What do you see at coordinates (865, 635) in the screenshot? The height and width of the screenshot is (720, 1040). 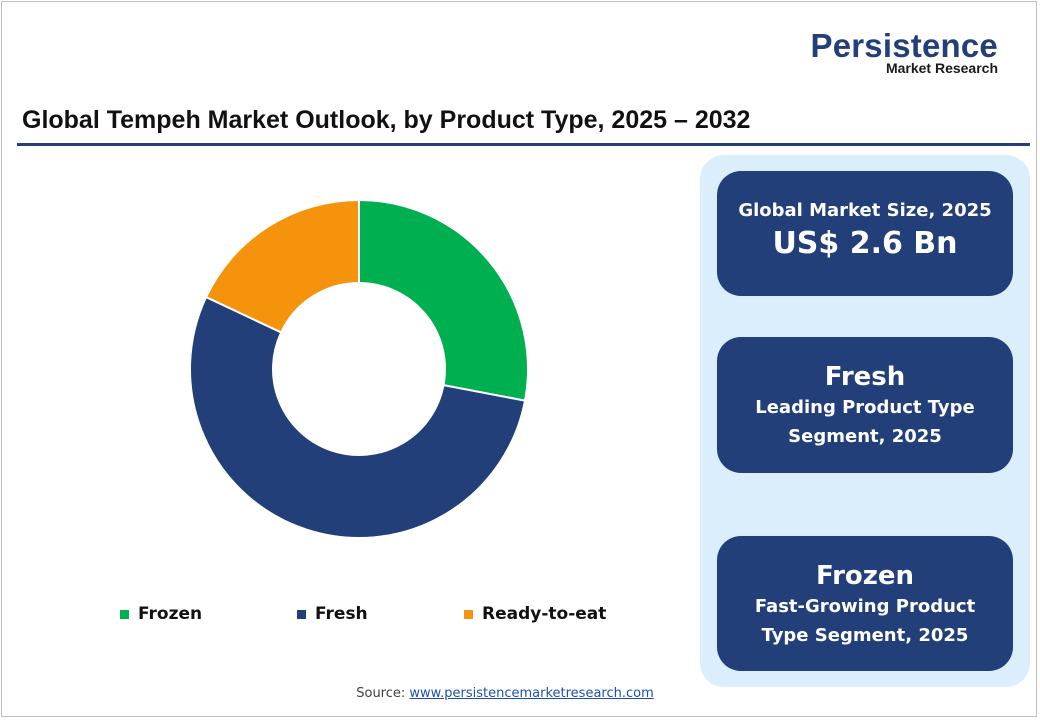 I see `fast-growing-segment-line2: Type Segment, 2025` at bounding box center [865, 635].